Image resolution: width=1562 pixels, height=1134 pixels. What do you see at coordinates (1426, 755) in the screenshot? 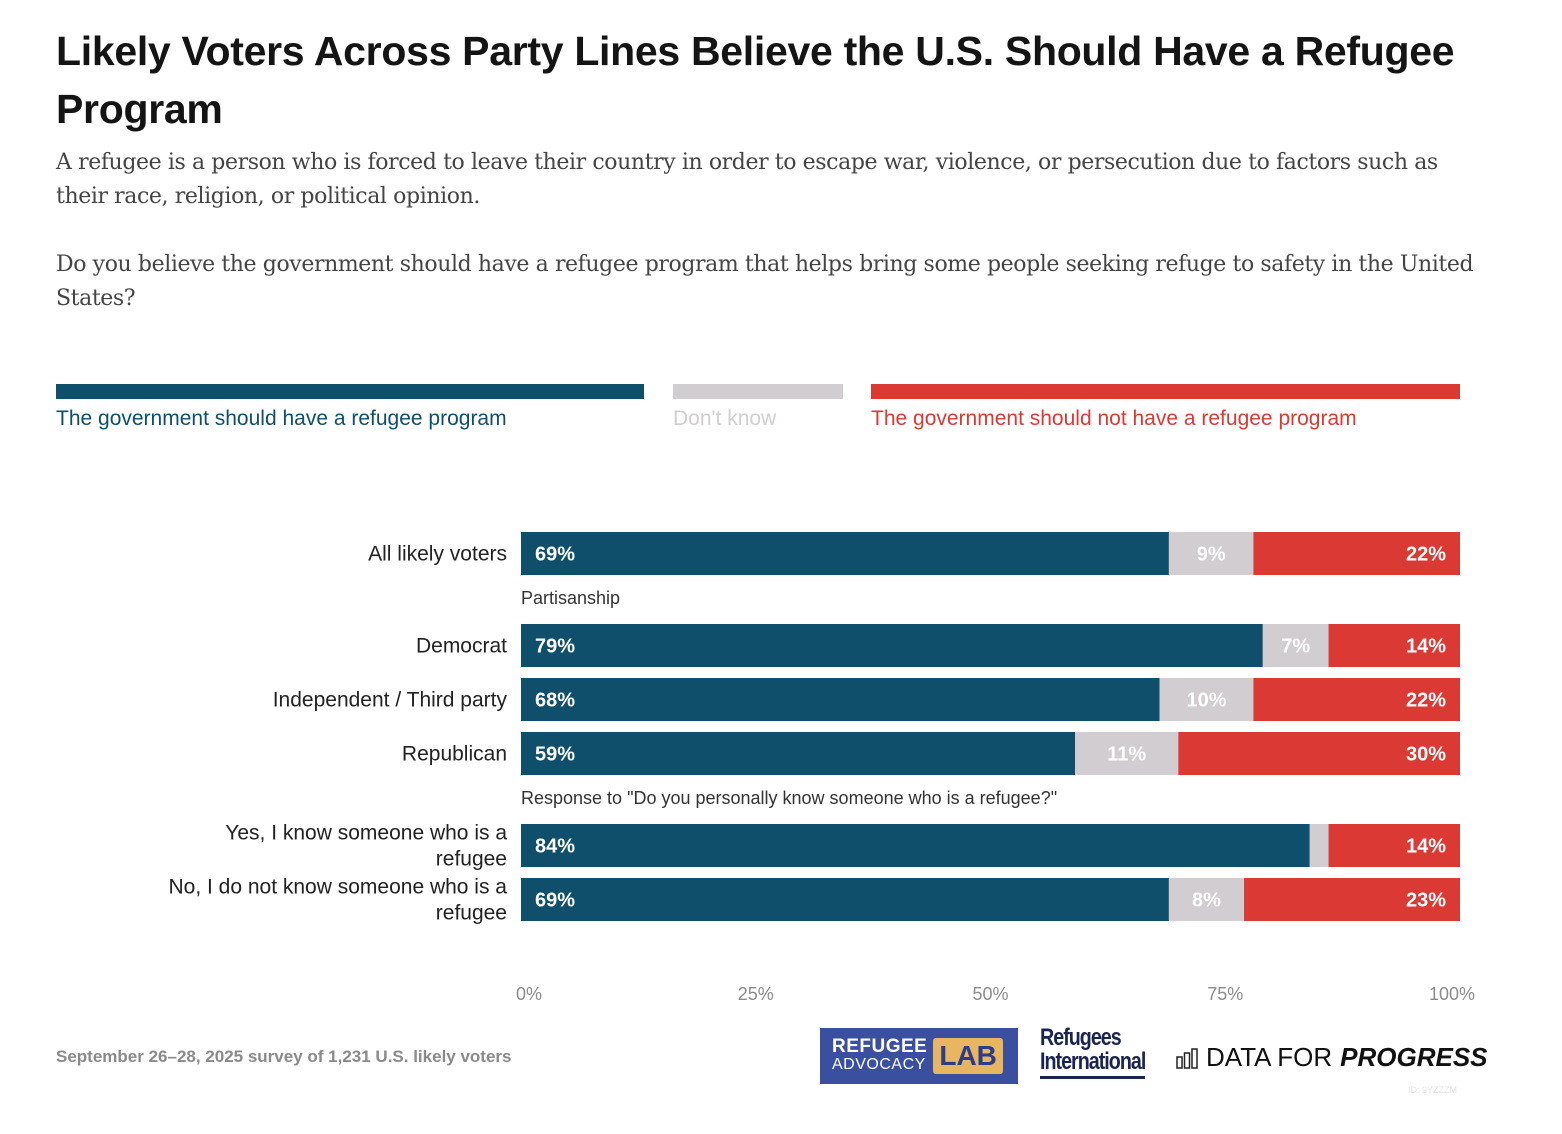
I see `value-label: 30%` at bounding box center [1426, 755].